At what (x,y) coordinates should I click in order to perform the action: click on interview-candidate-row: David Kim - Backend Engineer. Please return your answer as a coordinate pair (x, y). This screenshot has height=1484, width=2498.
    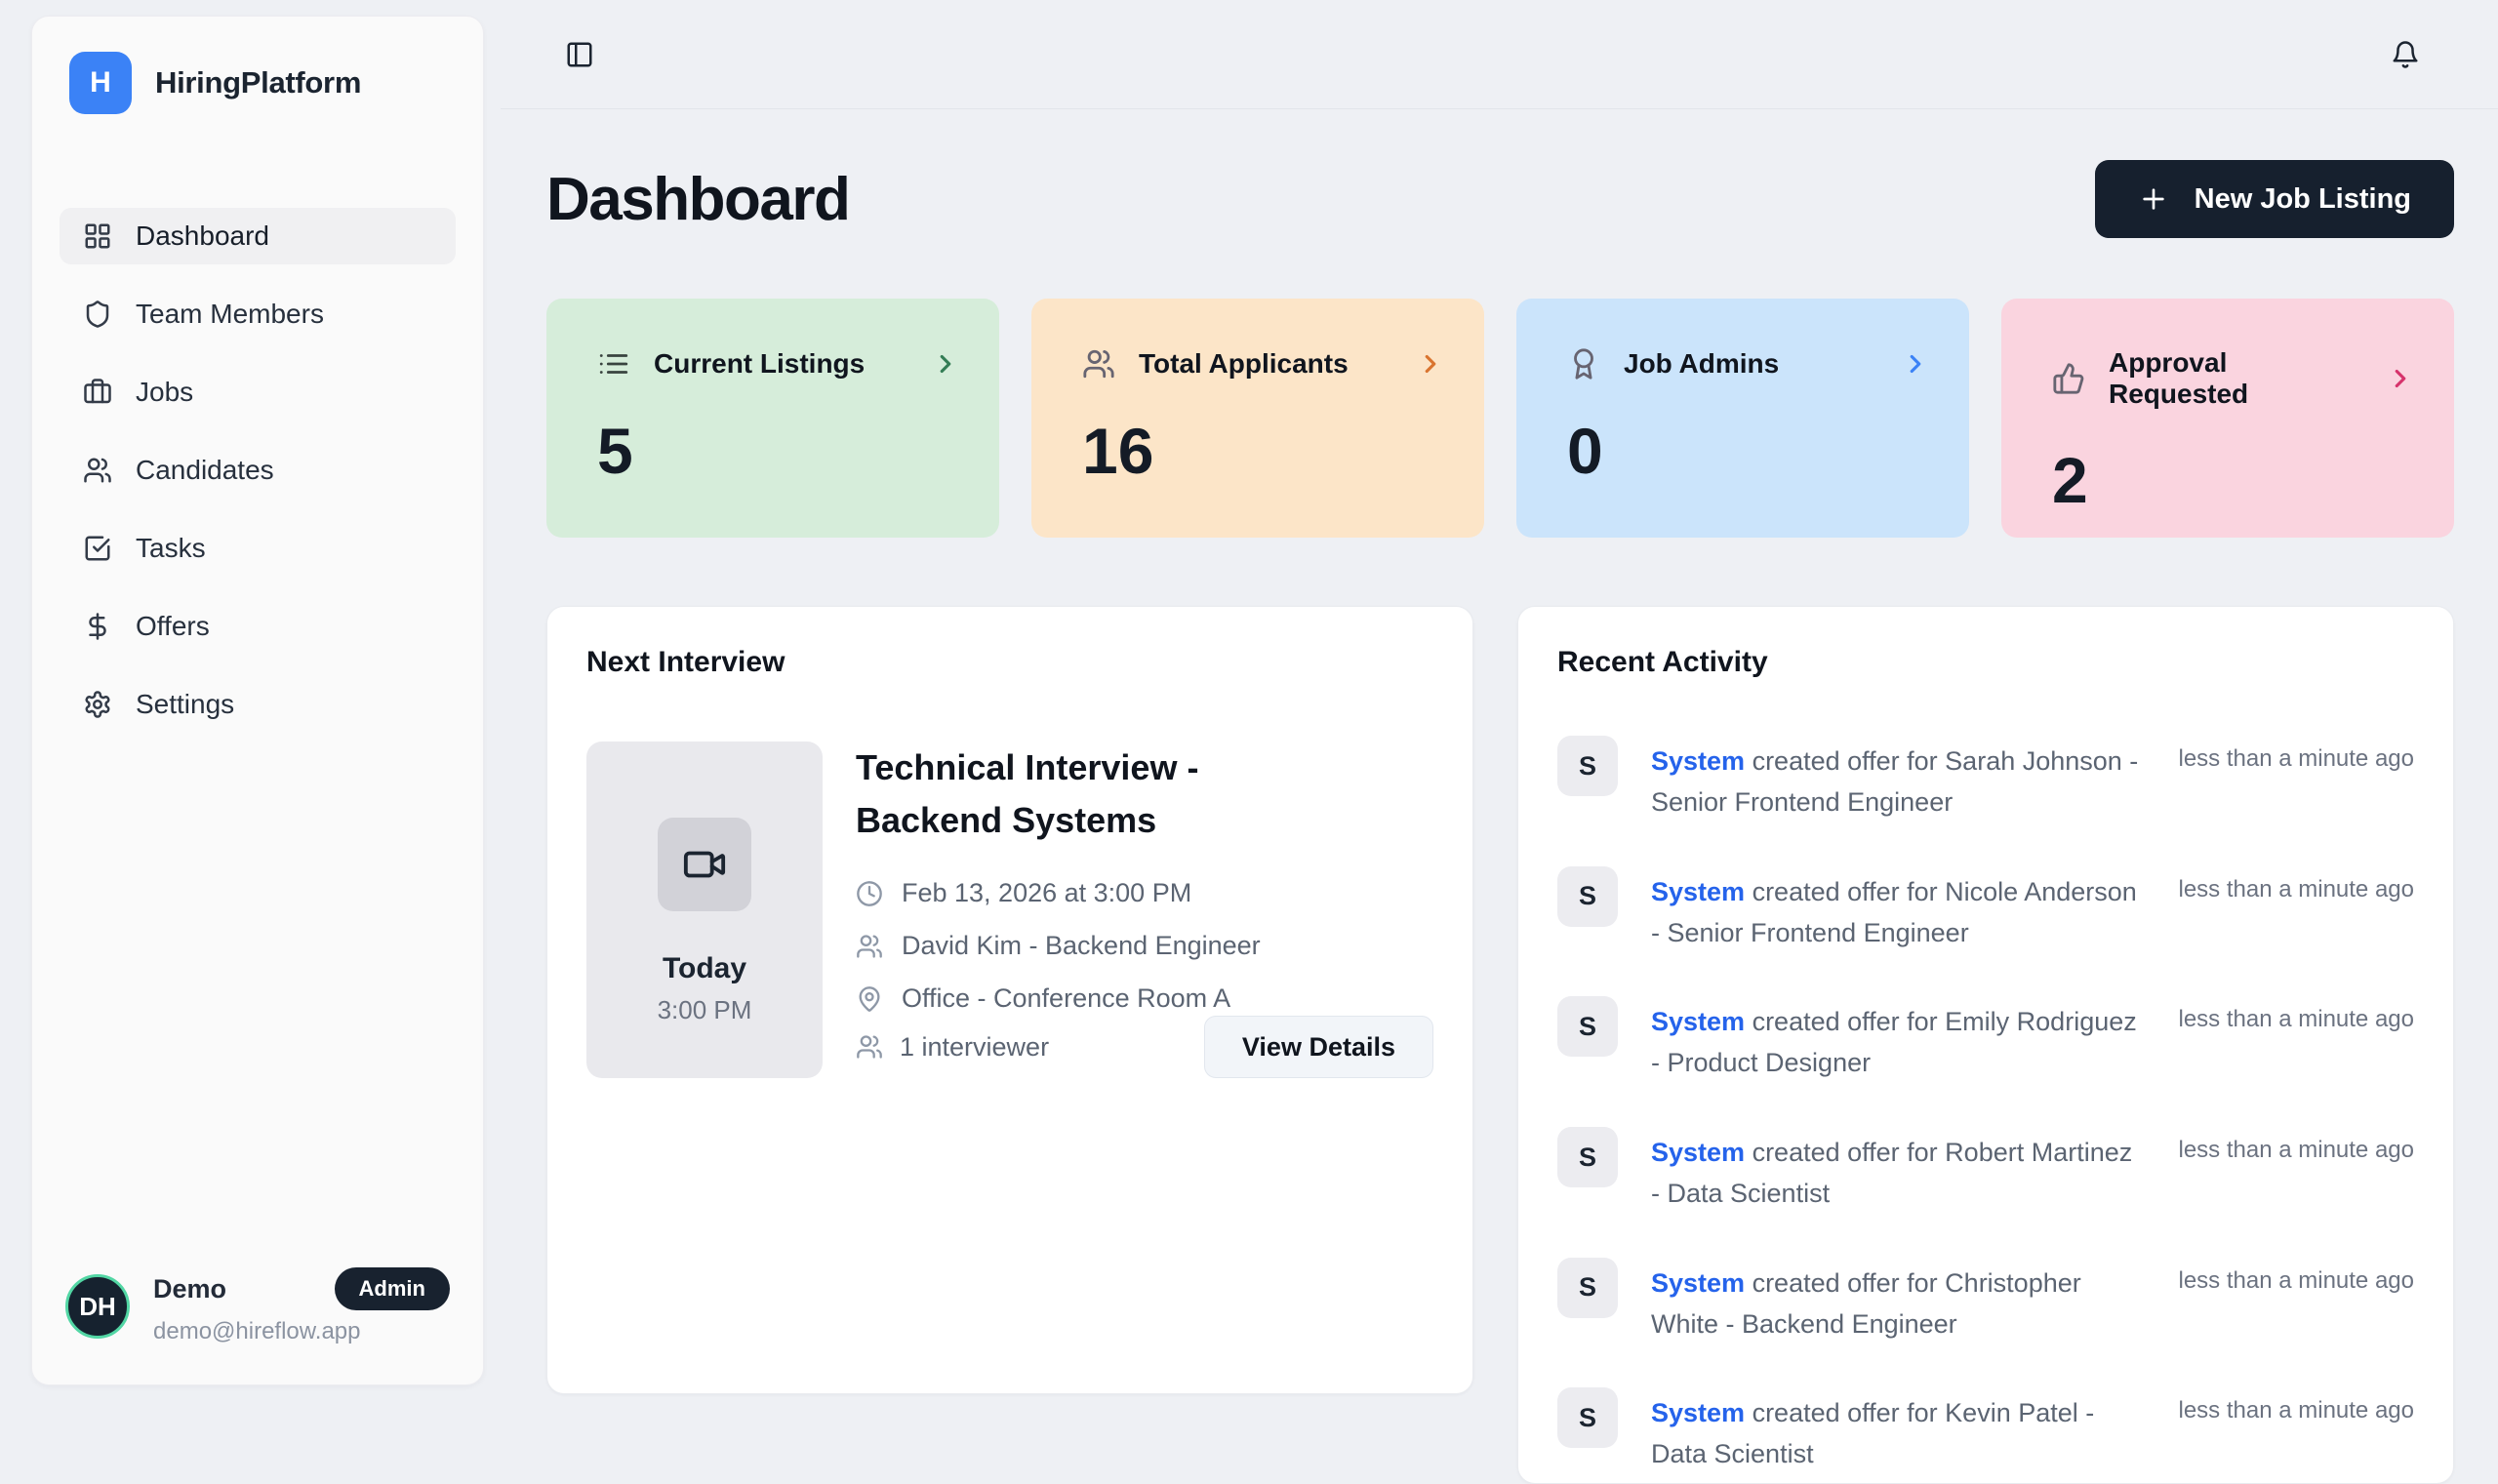
    Looking at the image, I should click on (1144, 946).